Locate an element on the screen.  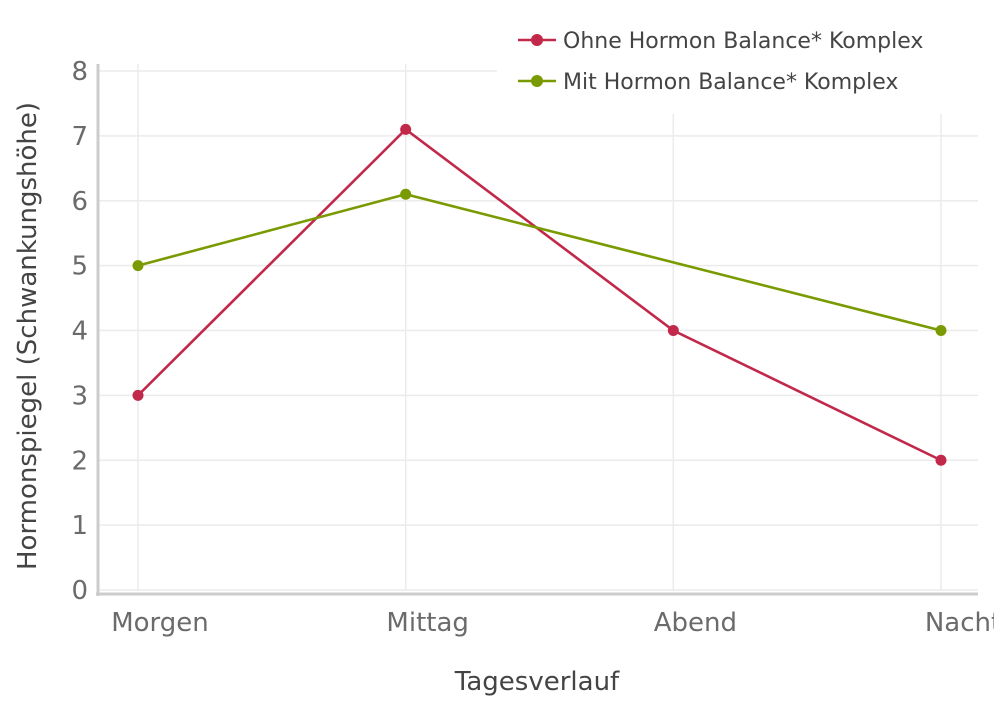
x-axis-title: Tagesverlauf is located at coordinates (537, 682).